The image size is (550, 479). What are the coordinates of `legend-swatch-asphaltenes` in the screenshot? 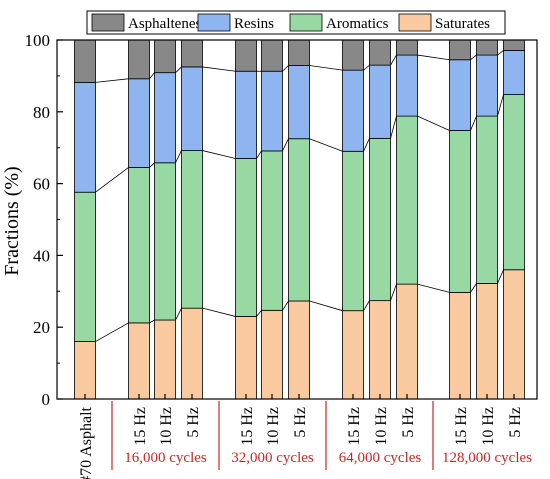 It's located at (108, 22).